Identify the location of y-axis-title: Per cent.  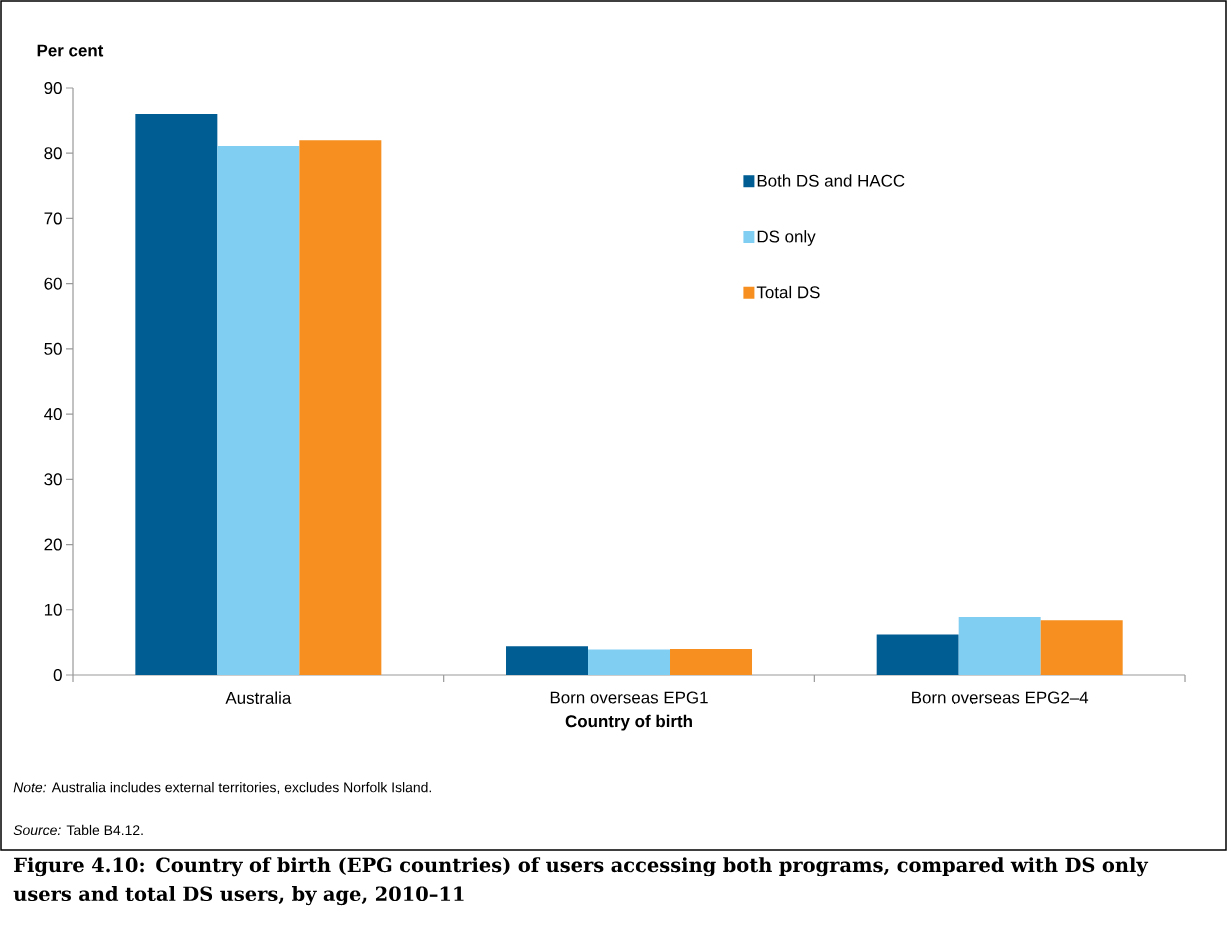
(70, 50).